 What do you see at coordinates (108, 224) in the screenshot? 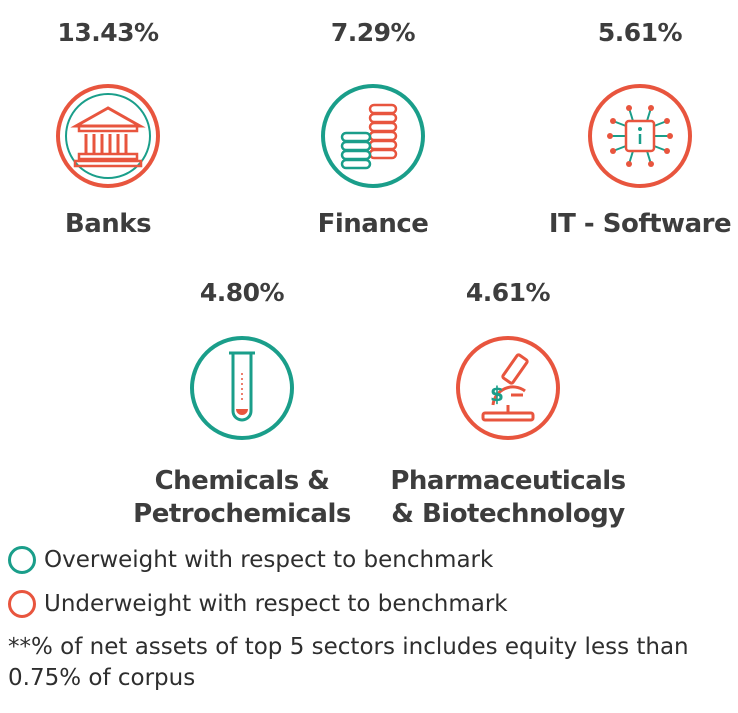
I see `sector-name: Banks` at bounding box center [108, 224].